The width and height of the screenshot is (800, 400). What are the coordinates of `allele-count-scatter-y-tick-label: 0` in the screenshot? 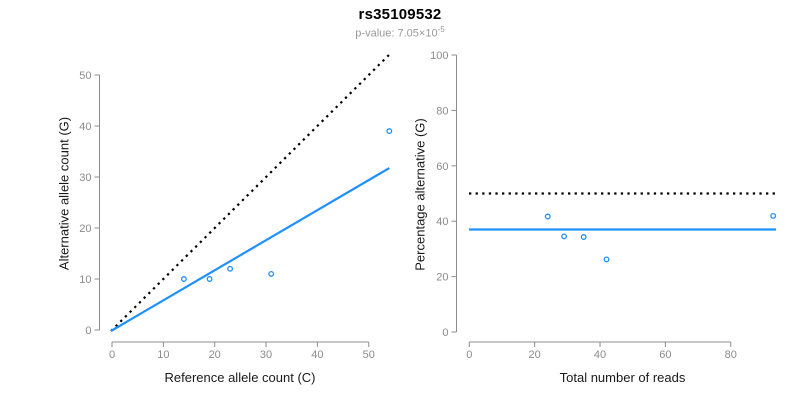 It's located at (88, 331).